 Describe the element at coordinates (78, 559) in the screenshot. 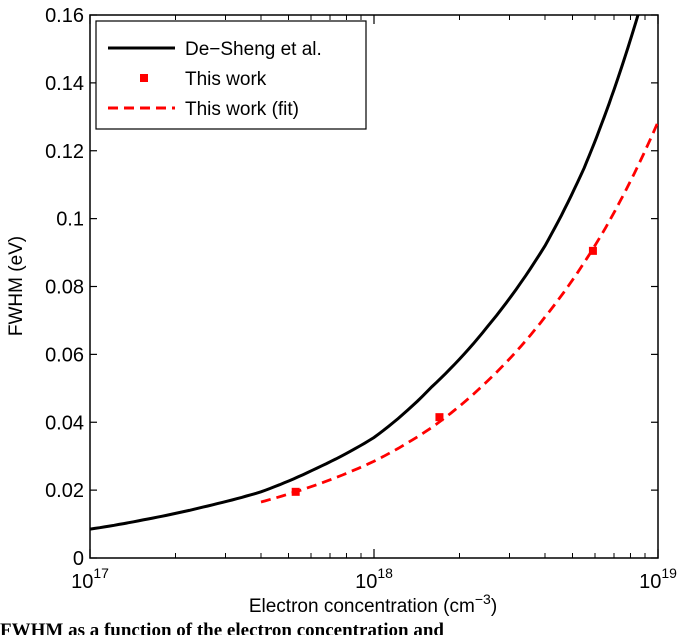

I see `y-tick-label: 0` at that location.